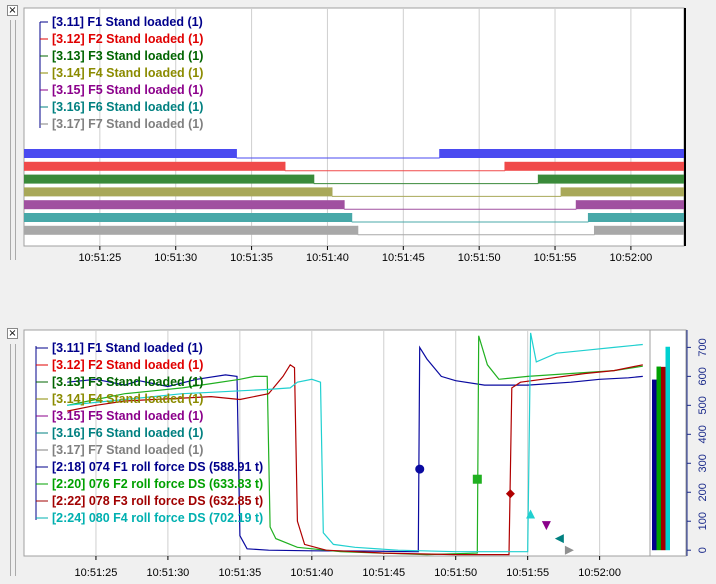 This screenshot has width=716, height=584. What do you see at coordinates (703, 434) in the screenshot?
I see `y-tick-label: 400` at bounding box center [703, 434].